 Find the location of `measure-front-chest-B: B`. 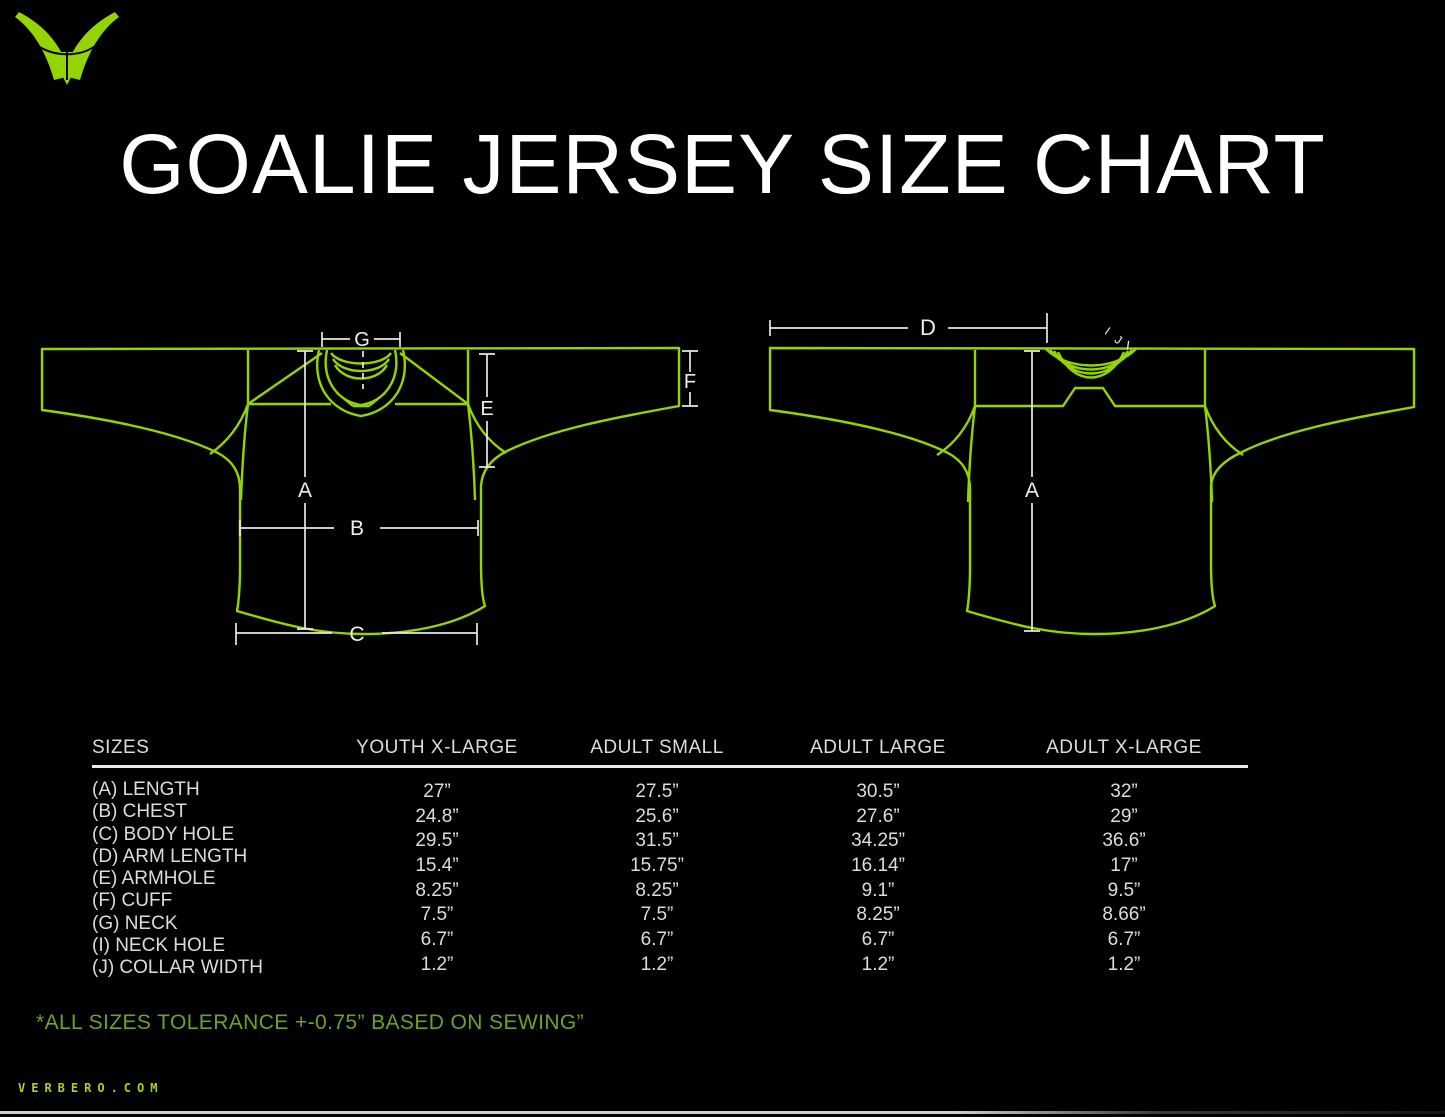

measure-front-chest-B: B is located at coordinates (359, 528).